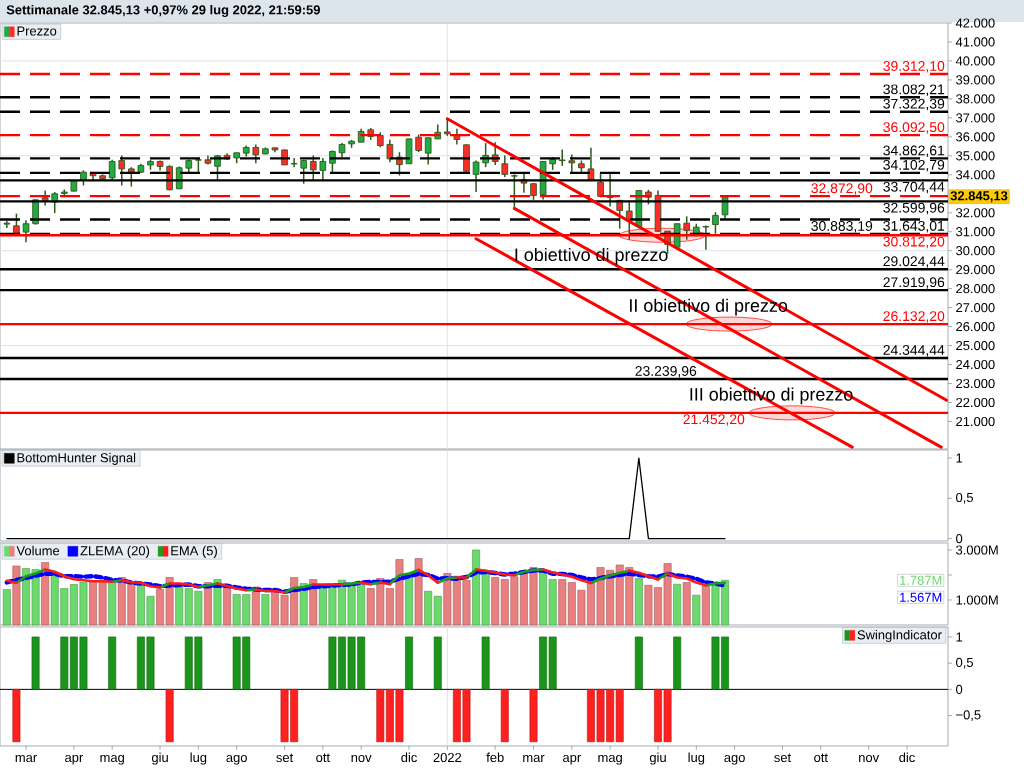 The width and height of the screenshot is (1024, 768). What do you see at coordinates (495, 757) in the screenshot?
I see `x-tick-label: feb` at bounding box center [495, 757].